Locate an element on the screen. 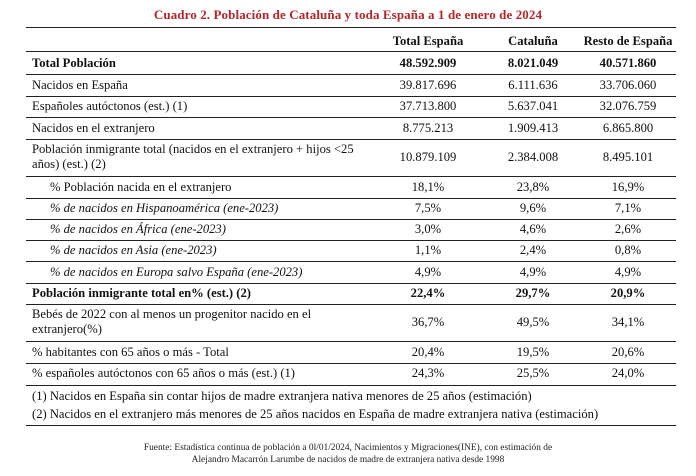 This screenshot has height=476, width=696. column-header-total-espana: Total España is located at coordinates (428, 41).